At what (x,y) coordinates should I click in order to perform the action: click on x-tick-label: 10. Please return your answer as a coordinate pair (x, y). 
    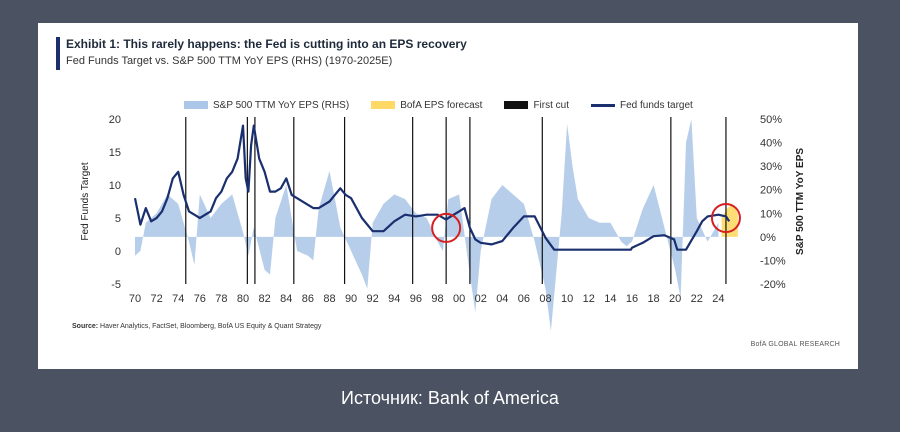
    Looking at the image, I should click on (567, 299).